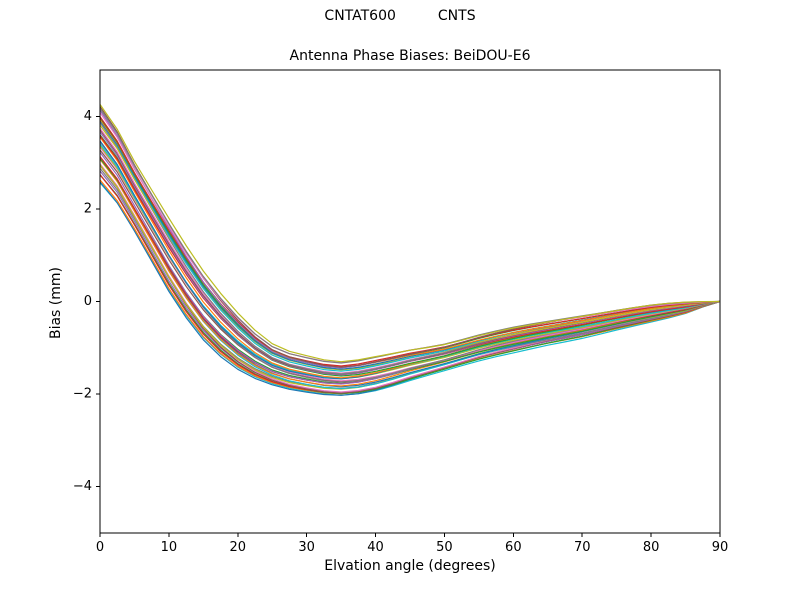 The height and width of the screenshot is (600, 800). I want to click on figure-suptitle: CNTAT600 CNTS, so click(399, 16).